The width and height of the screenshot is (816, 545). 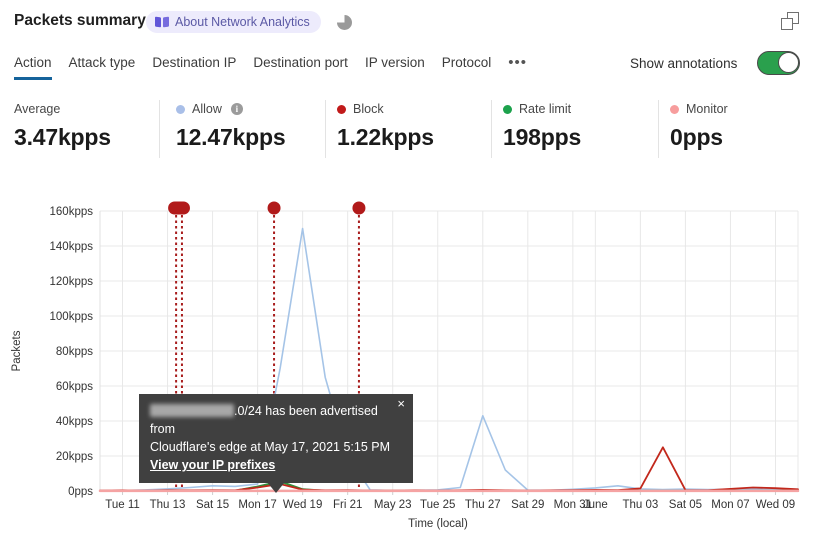 What do you see at coordinates (207, 109) in the screenshot?
I see `stat-label: Allow` at bounding box center [207, 109].